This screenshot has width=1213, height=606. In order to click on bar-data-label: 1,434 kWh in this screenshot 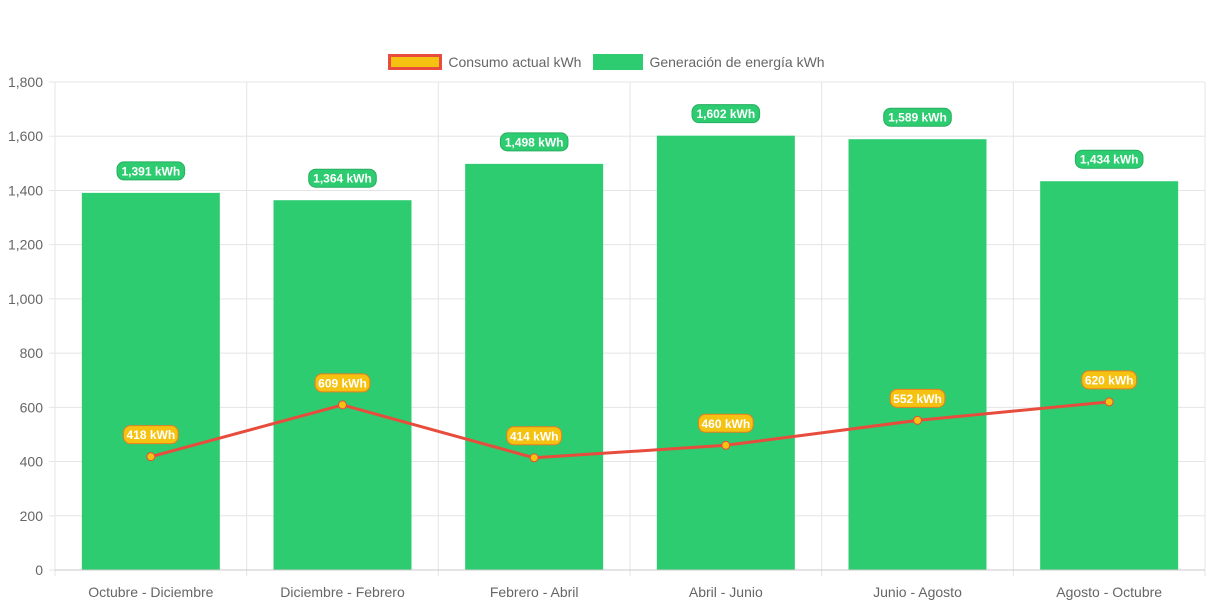, I will do `click(1109, 160)`.